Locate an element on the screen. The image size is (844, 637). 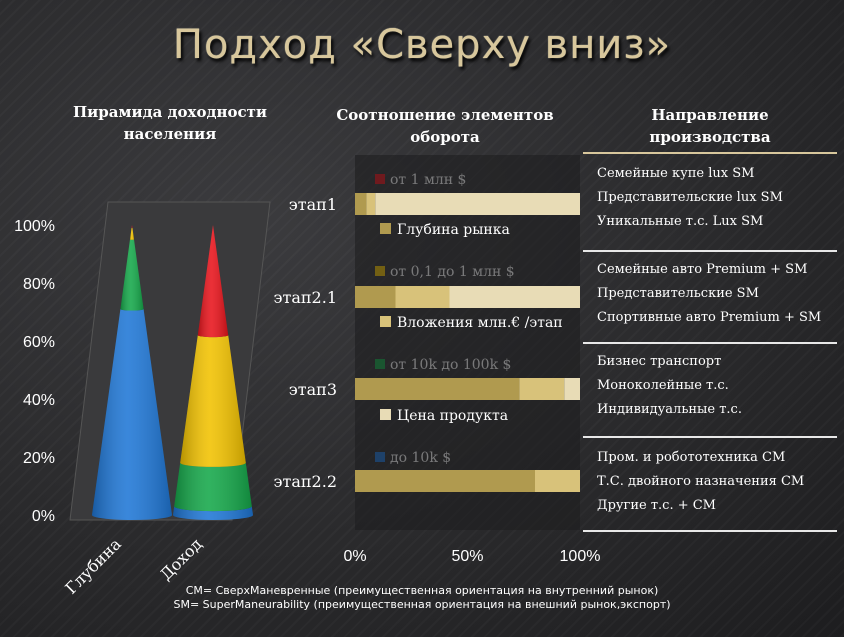
production-heading-line-2: производства is located at coordinates (710, 137).